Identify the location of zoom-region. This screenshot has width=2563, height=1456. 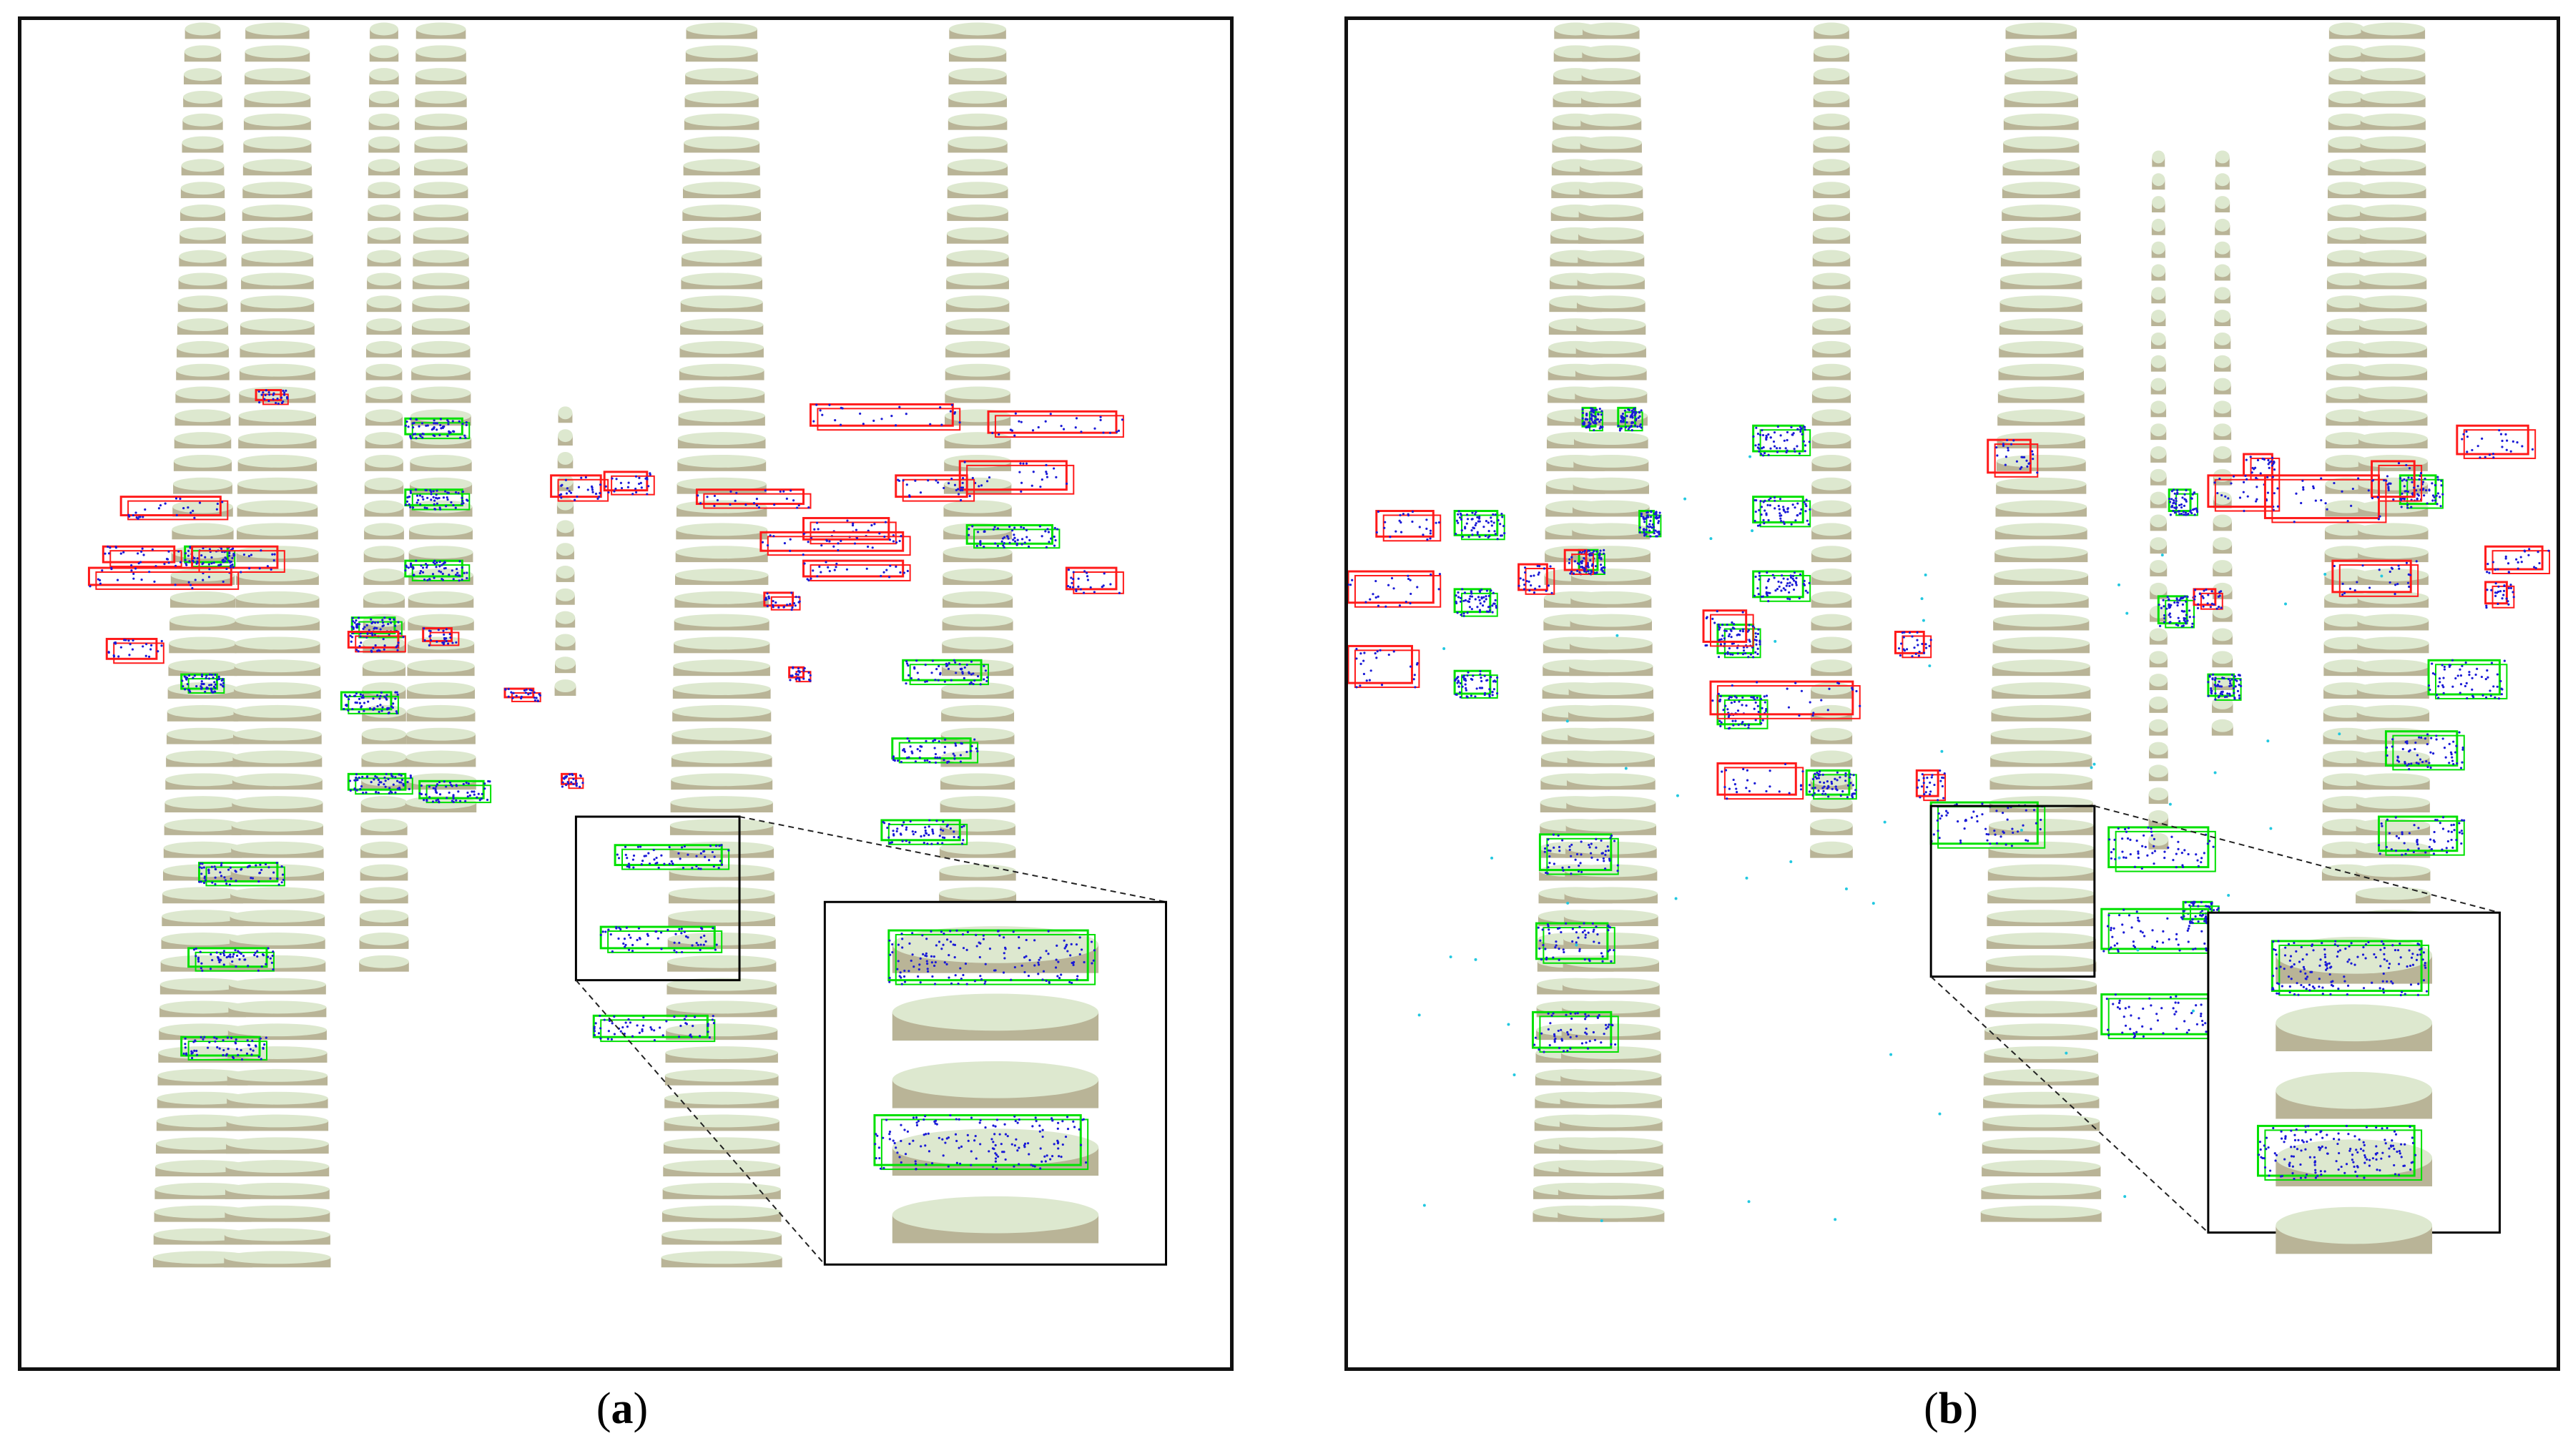
(657, 898).